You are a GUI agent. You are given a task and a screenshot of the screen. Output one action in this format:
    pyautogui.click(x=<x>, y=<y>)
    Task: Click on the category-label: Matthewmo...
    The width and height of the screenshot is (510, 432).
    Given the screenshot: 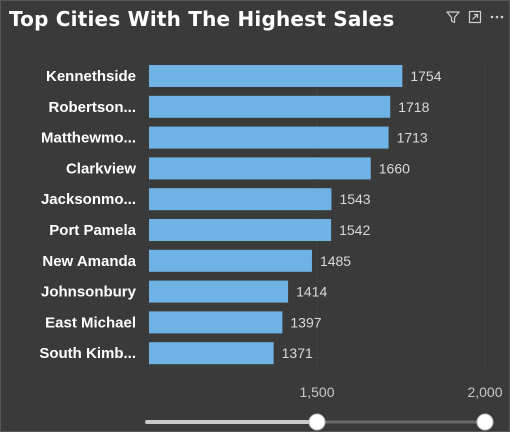 What is the action you would take?
    pyautogui.click(x=88, y=138)
    